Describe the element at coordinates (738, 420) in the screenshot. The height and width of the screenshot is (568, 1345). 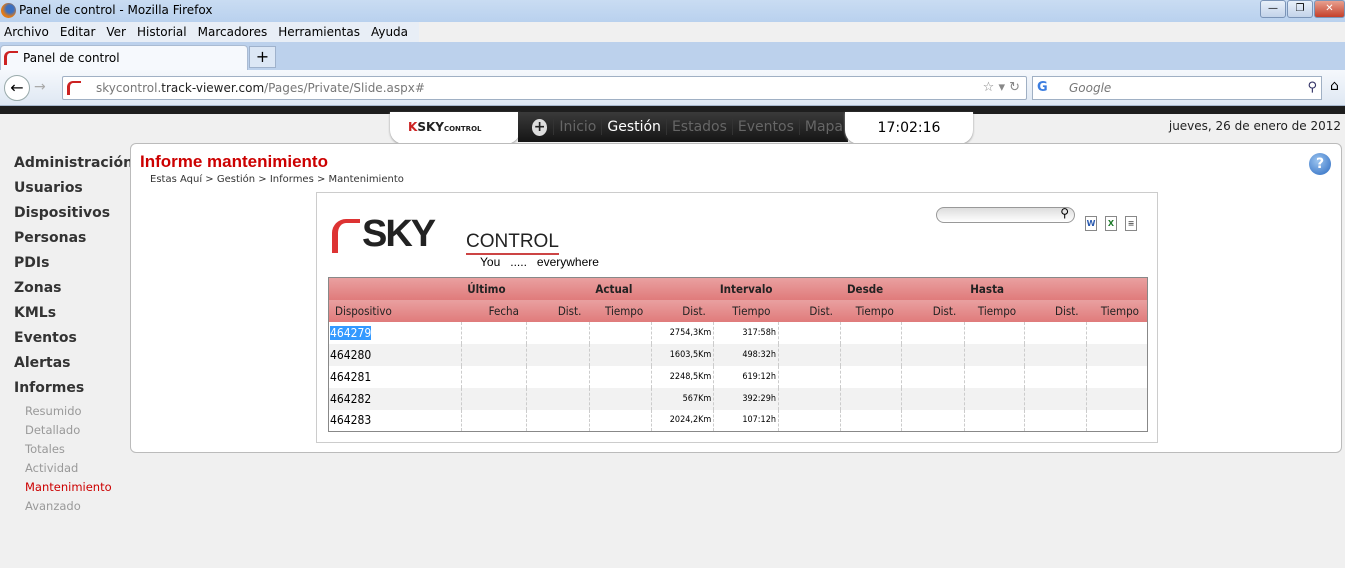
I see `table-row: 464283 2024,2Km 107:12h` at that location.